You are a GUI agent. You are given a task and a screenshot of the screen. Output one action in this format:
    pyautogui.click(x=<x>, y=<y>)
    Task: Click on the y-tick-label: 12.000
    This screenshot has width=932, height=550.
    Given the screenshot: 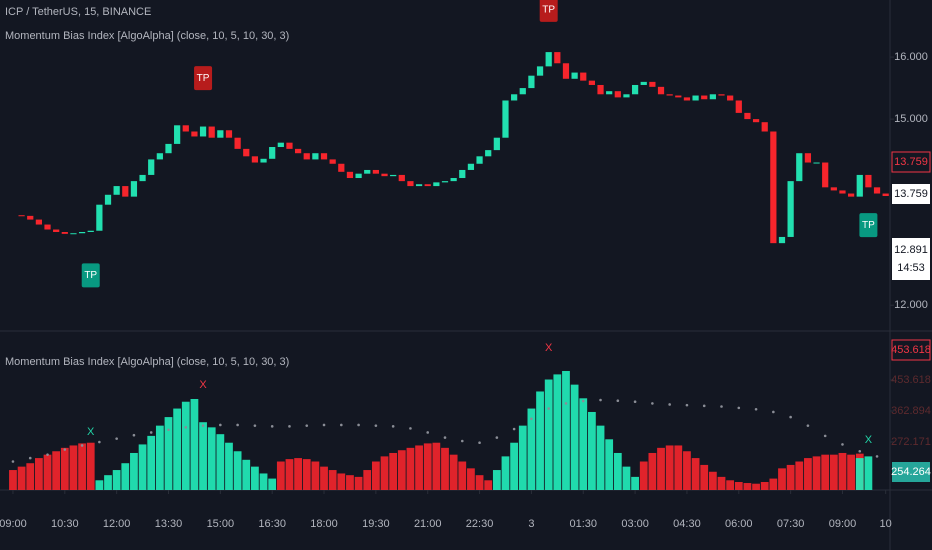 What is the action you would take?
    pyautogui.click(x=911, y=305)
    